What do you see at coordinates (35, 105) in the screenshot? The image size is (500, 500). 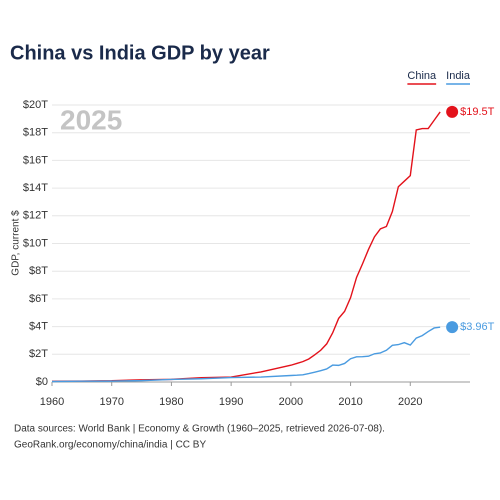 I see `y-tick-label: $20T` at bounding box center [35, 105].